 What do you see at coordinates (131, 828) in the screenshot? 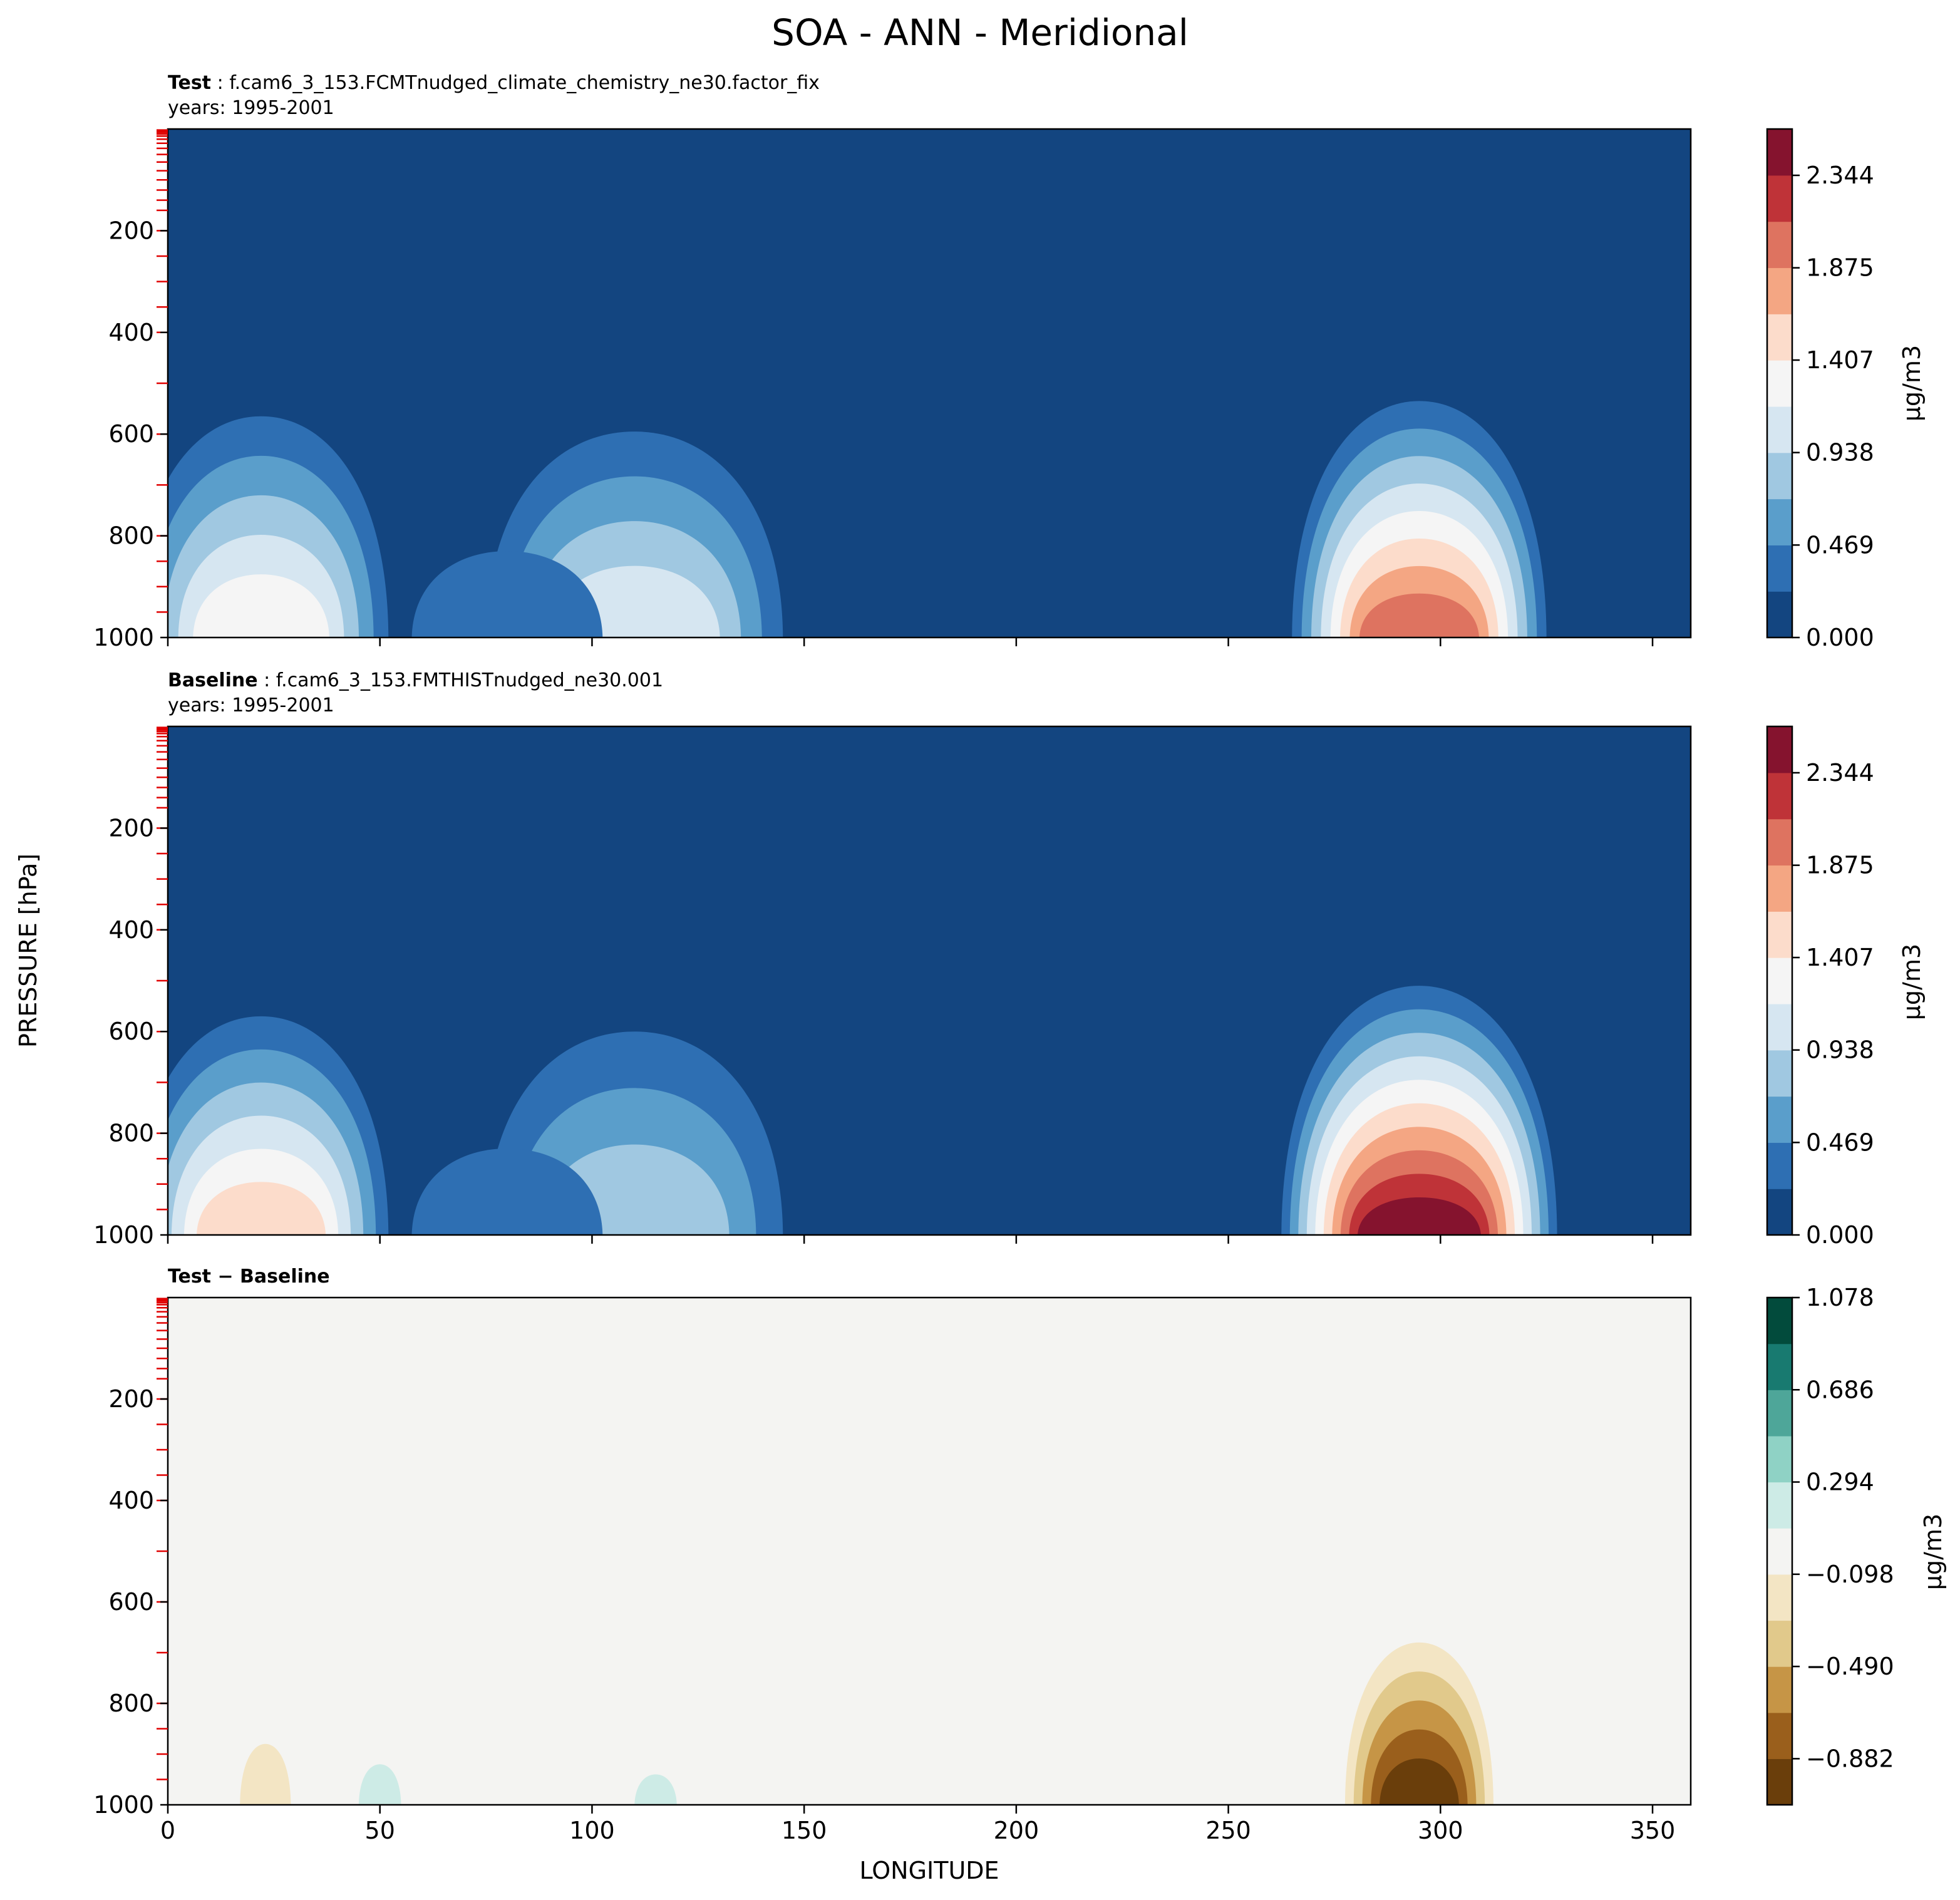
I see `baseline-y-tick-label-0: 200` at bounding box center [131, 828].